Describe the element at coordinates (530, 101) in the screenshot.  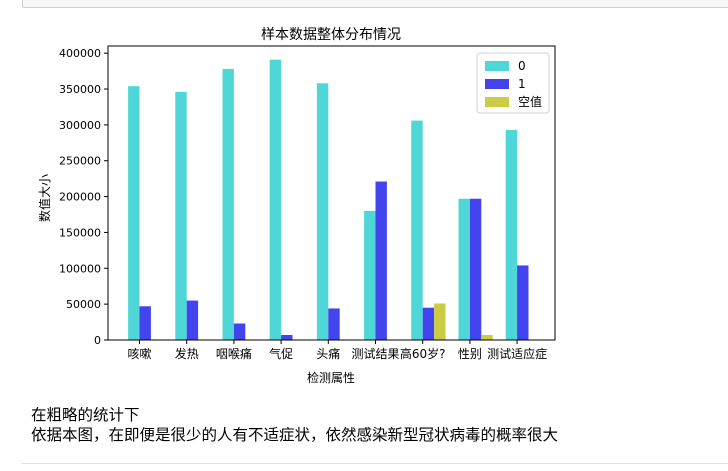
I see `legend-label: 空值` at that location.